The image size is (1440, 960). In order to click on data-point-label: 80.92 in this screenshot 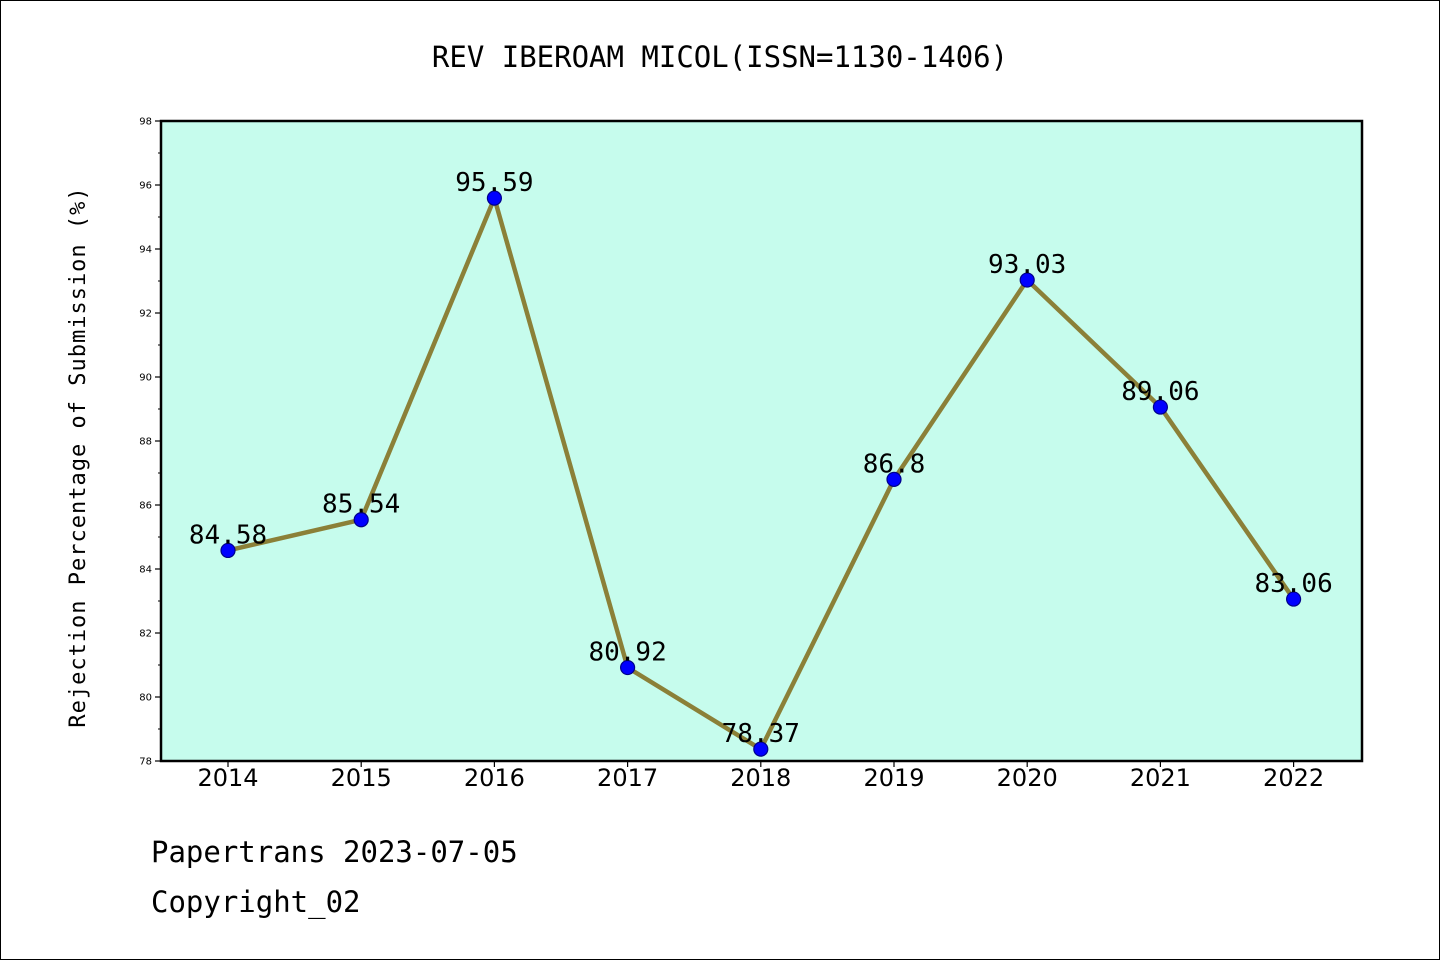, I will do `click(627, 653)`.